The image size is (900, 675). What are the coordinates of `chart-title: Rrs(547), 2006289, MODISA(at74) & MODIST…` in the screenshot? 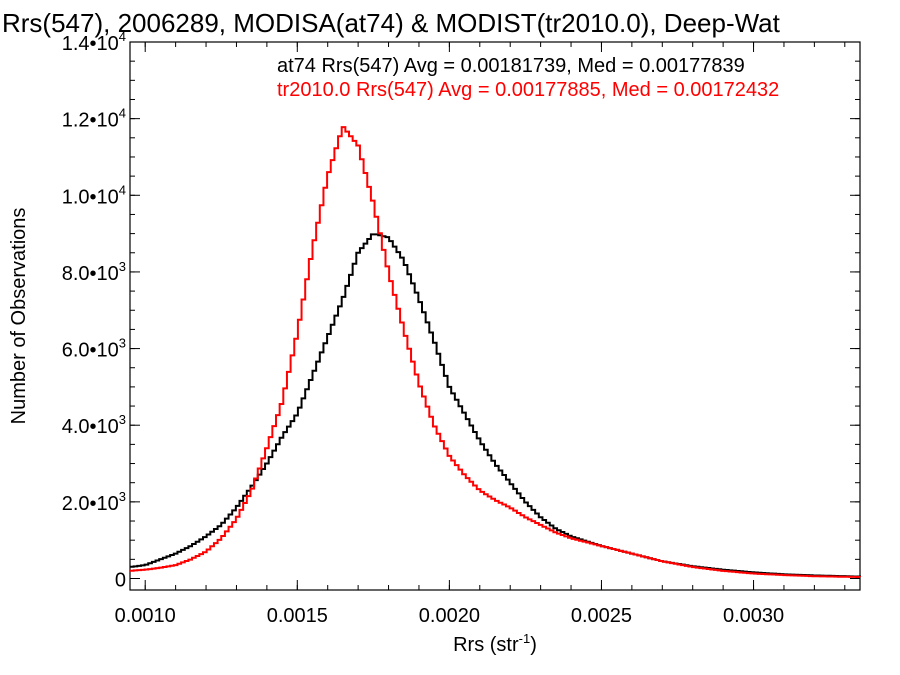 It's located at (391, 23).